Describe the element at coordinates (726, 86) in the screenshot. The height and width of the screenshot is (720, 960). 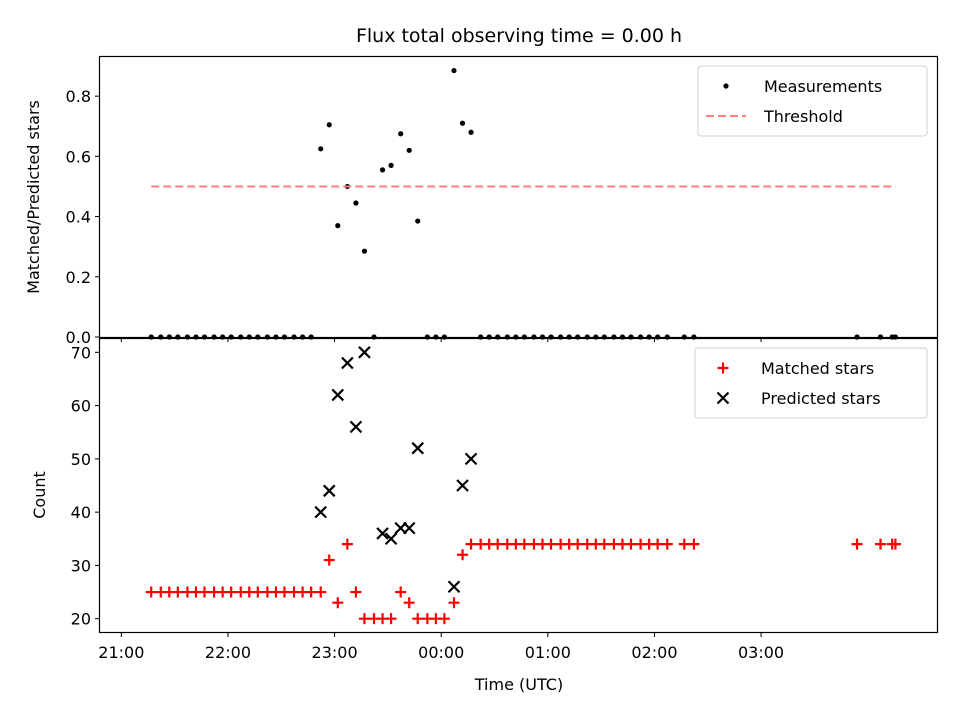
I see `measurements-legend-key` at that location.